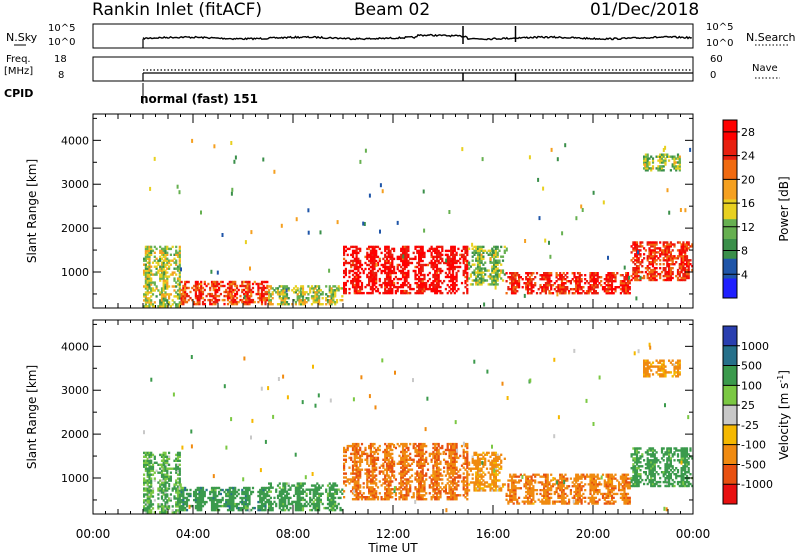 This screenshot has width=800, height=554. Describe the element at coordinates (406, 270) in the screenshot. I see `power-region` at that location.